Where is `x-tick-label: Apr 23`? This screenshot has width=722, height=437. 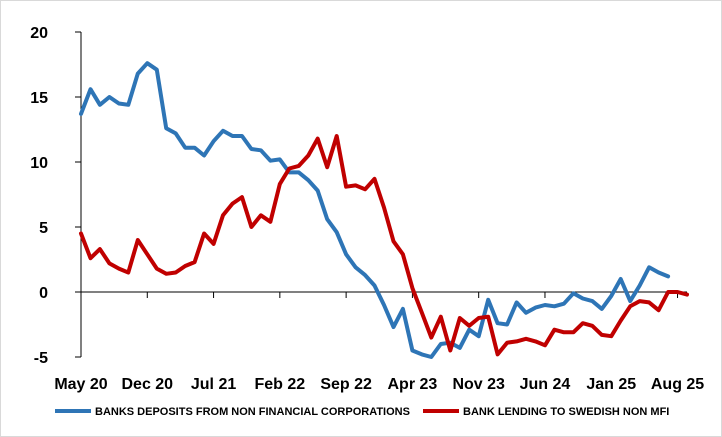 x-tick-label: Apr 23 is located at coordinates (413, 384).